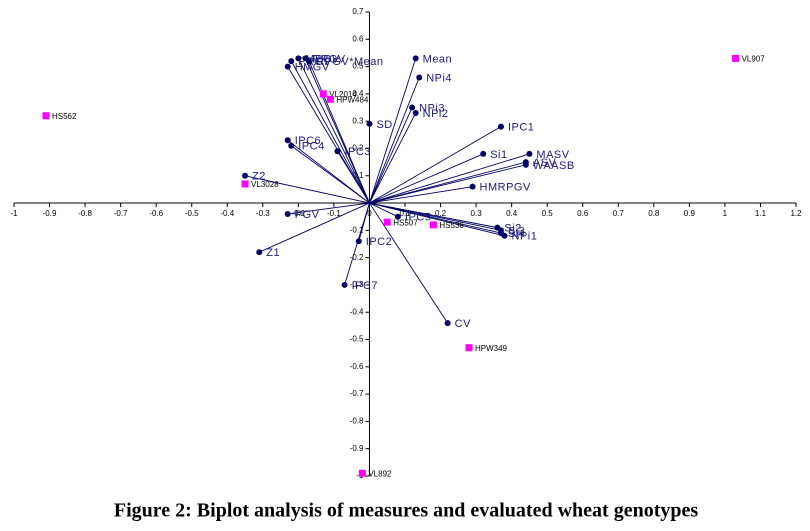 The width and height of the screenshot is (810, 531). Describe the element at coordinates (451, 225) in the screenshot. I see `genotype-label: HS536` at that location.